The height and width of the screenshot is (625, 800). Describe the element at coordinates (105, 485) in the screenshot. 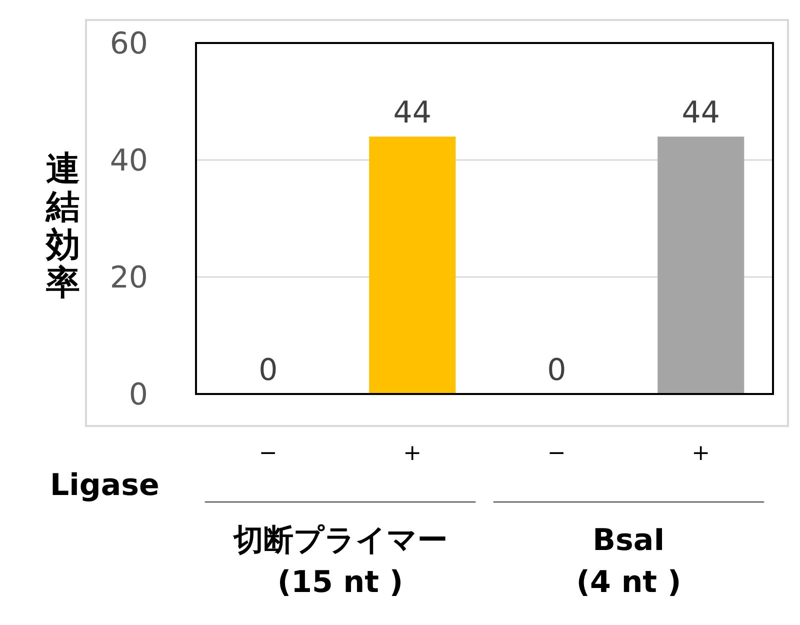

I see `text: Ligase` at that location.